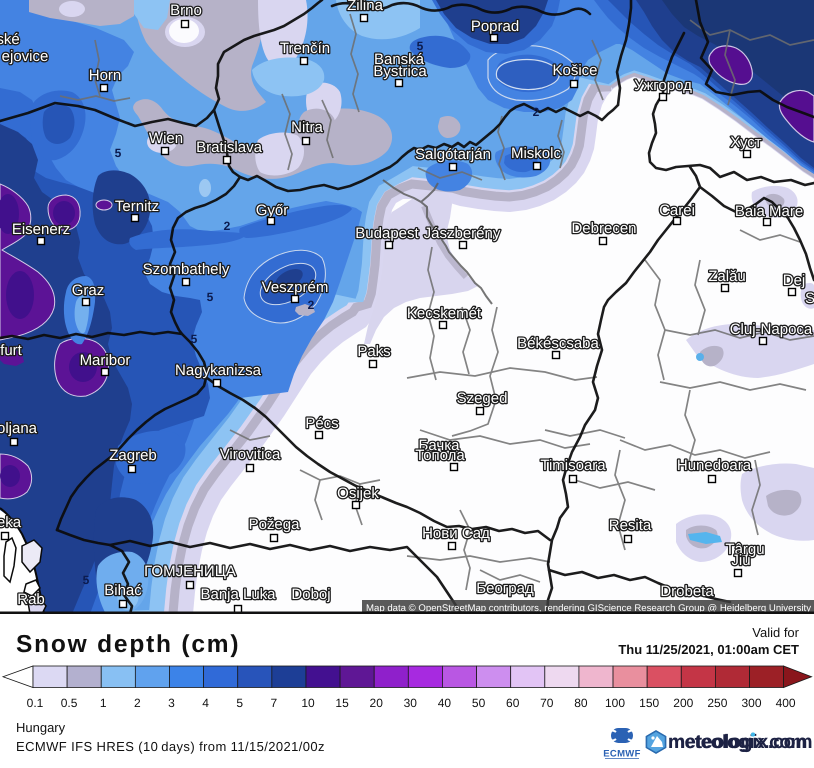  What do you see at coordinates (171, 703) in the screenshot?
I see `svg-text: 3` at bounding box center [171, 703].